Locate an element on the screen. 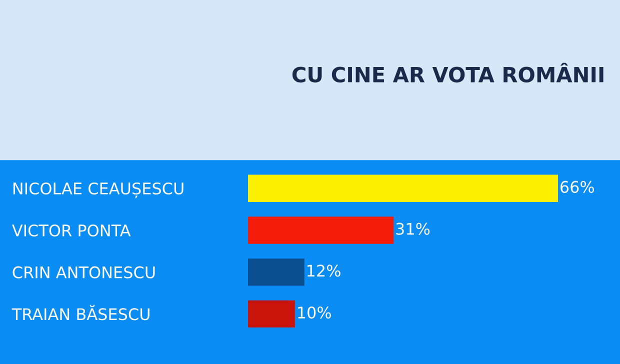  y-tick-label: VICTOR PONTA is located at coordinates (71, 230).